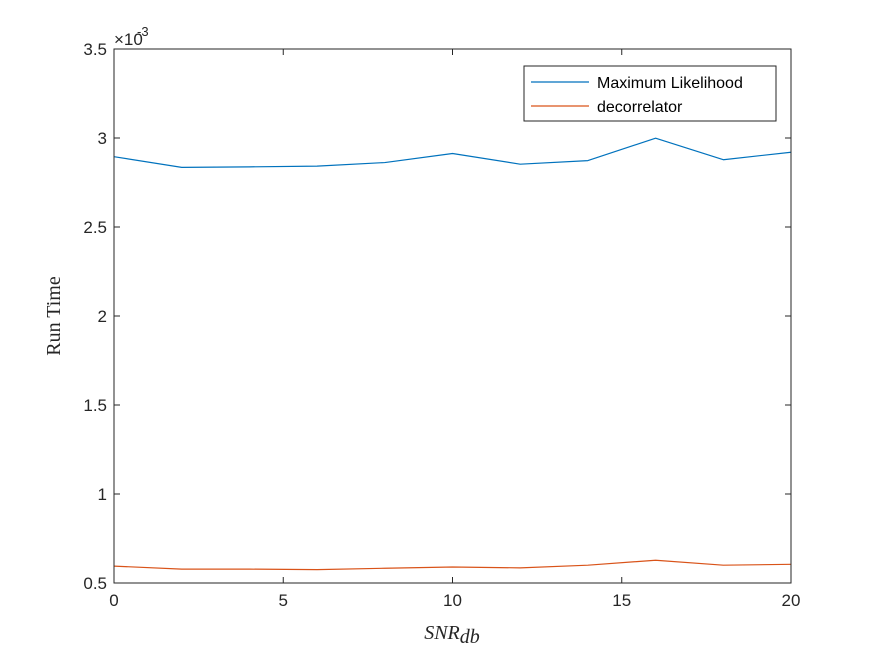 This screenshot has height=656, width=875. I want to click on y-tick-label: 3, so click(102, 138).